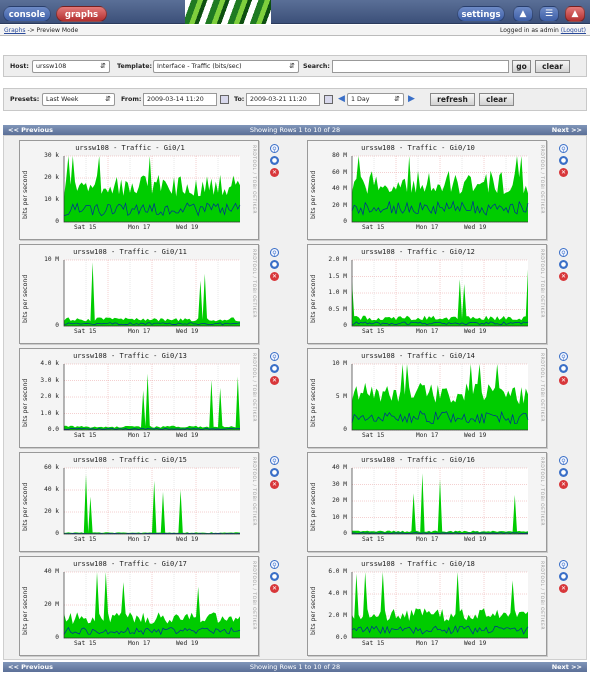 This screenshot has width=590, height=678. What do you see at coordinates (339, 172) in the screenshot?
I see `y-tick-label: 60 M` at bounding box center [339, 172].